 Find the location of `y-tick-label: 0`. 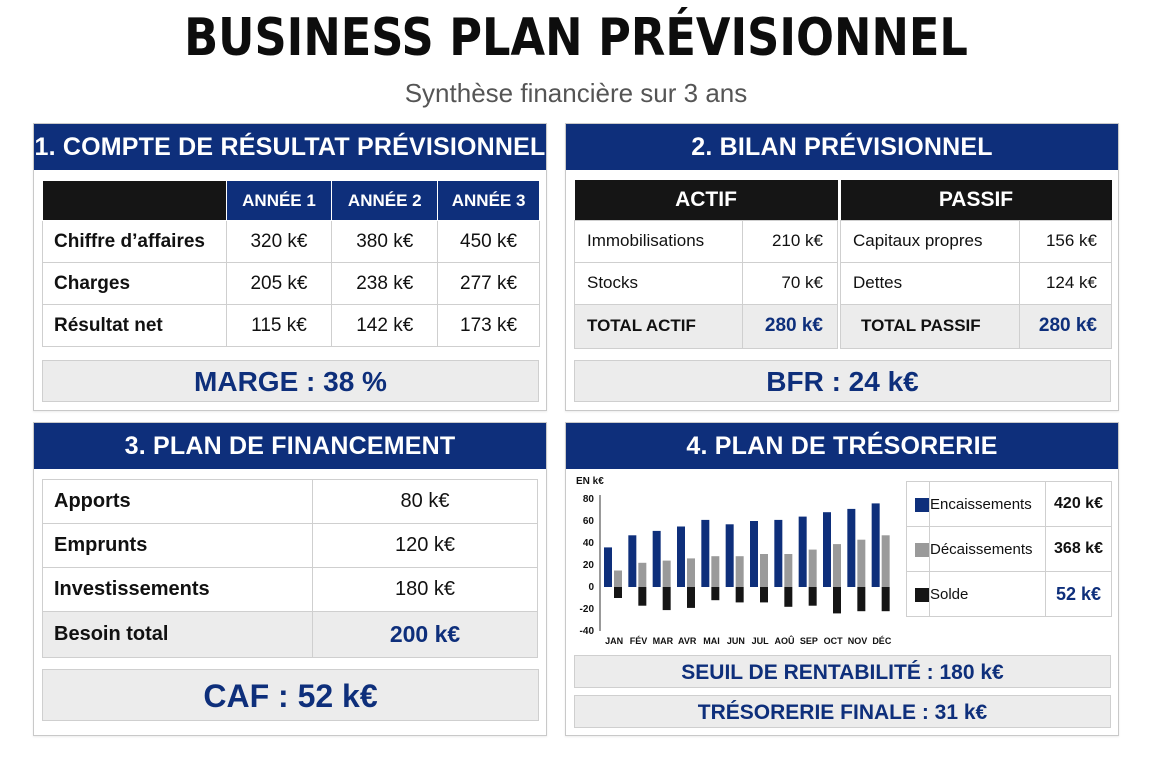

y-tick-label: 0 is located at coordinates (591, 587).